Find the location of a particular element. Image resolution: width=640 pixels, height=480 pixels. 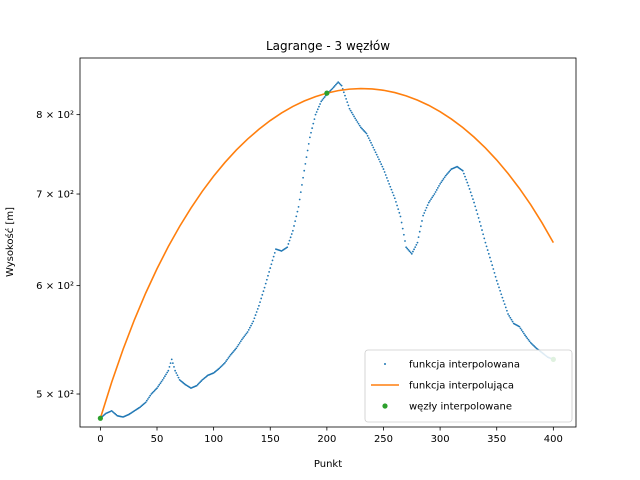

x-tick-label: 300 is located at coordinates (440, 439).